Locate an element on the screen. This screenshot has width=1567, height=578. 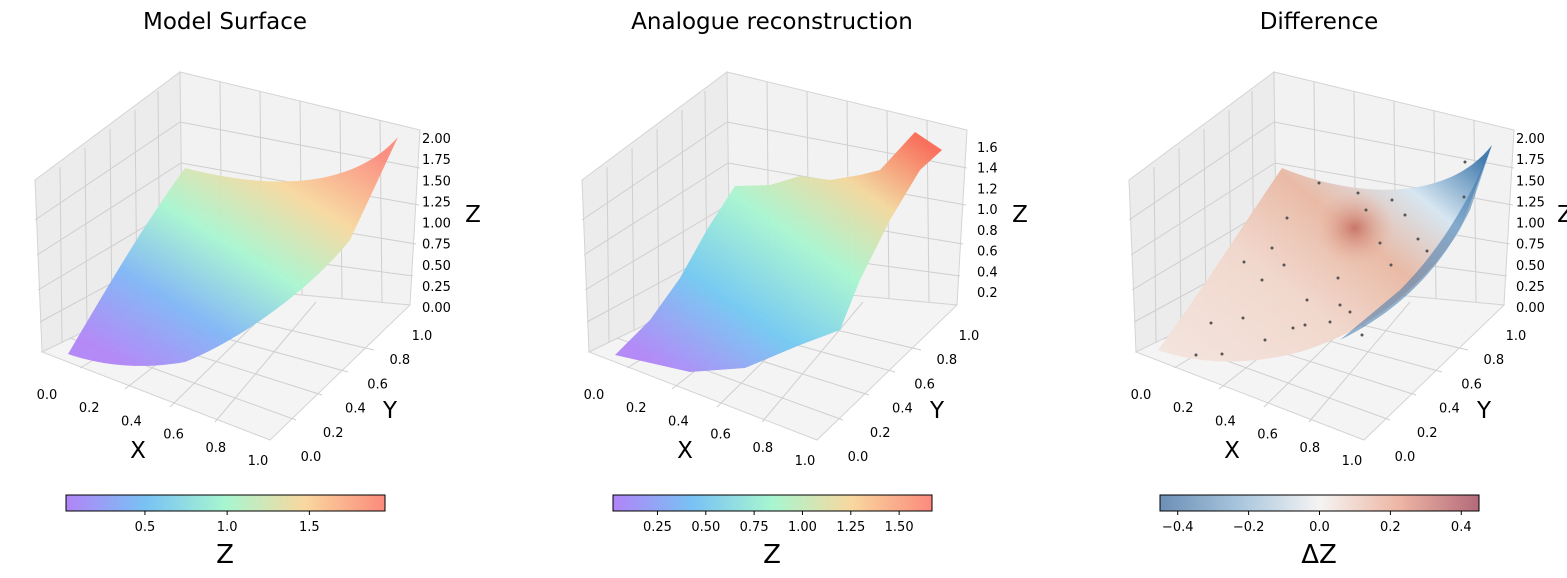
colorbar-ticks: 0.5 1.0 1.5 is located at coordinates (227, 523).